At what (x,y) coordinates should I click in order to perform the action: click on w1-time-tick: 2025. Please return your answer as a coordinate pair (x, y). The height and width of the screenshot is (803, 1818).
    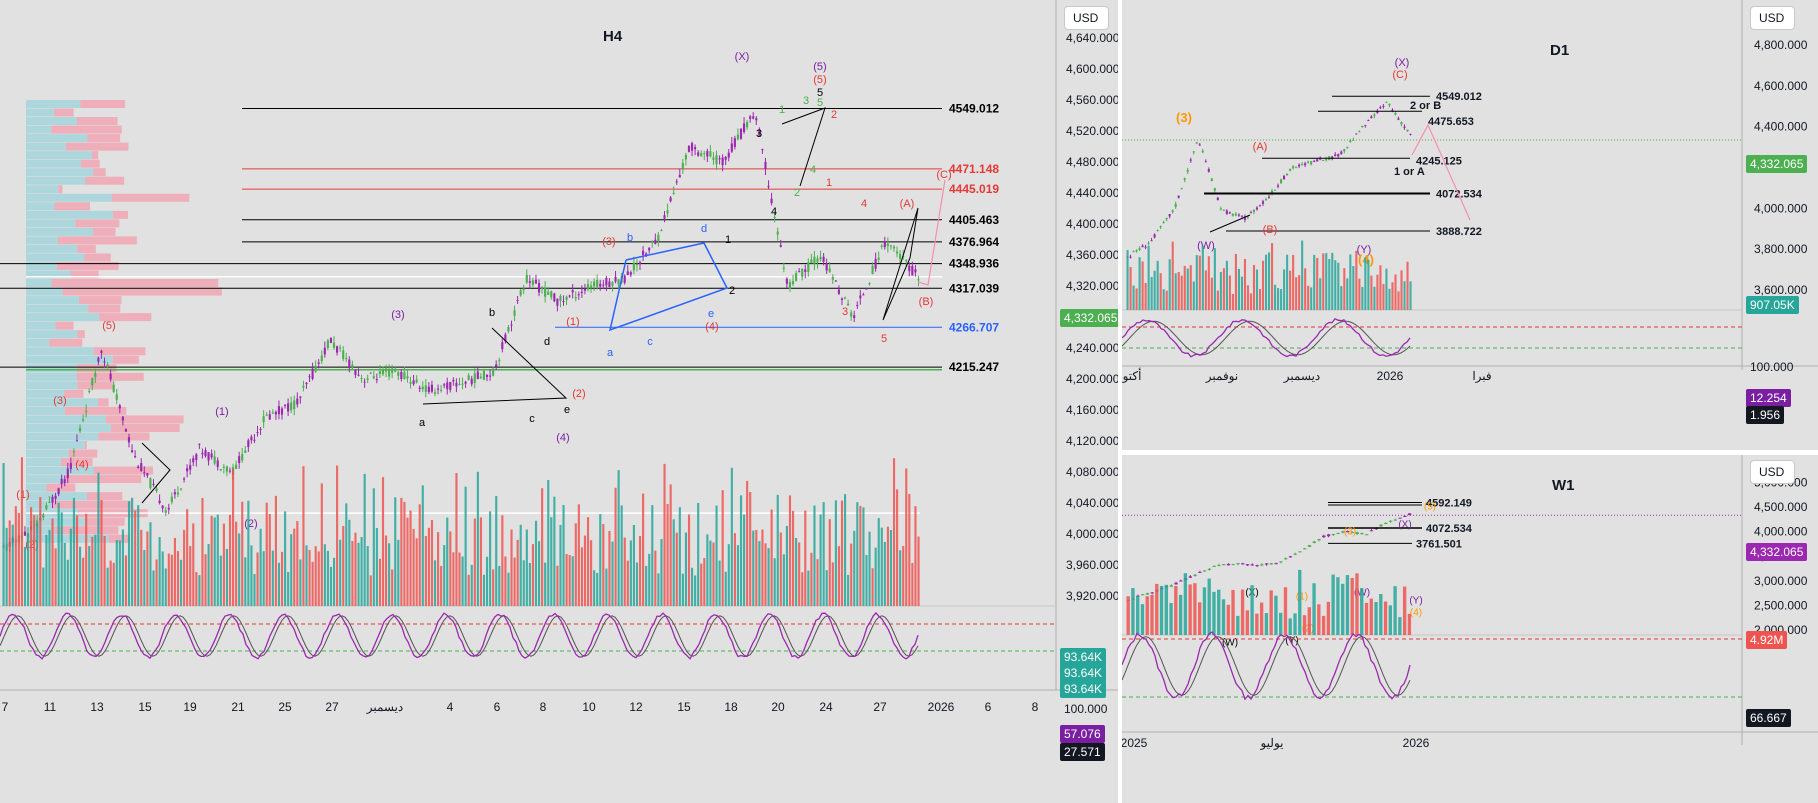
    Looking at the image, I should click on (1135, 743).